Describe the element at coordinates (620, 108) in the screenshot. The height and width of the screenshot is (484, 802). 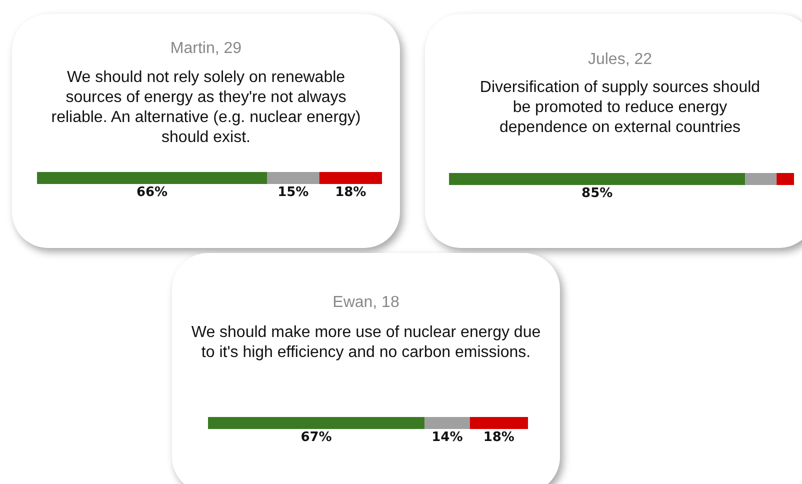
I see `chart-subtitle: Diversification of supply sources should be promoted to reduce energy dependence on external countries` at that location.